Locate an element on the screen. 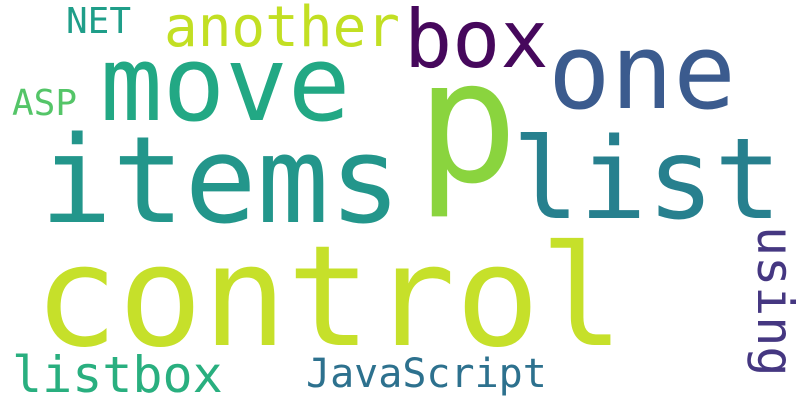  word-javascript: JavaScript is located at coordinates (426, 374).